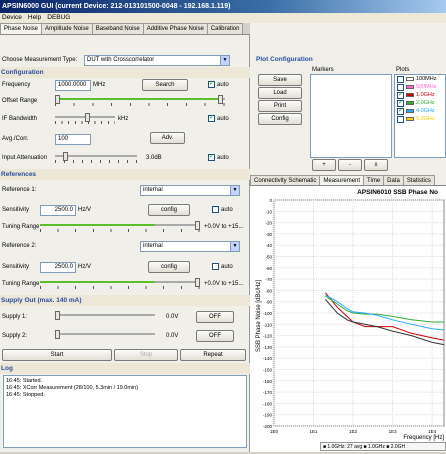  Describe the element at coordinates (285, 180) in the screenshot. I see `tab-connectivity: Connectivity Schematic` at that location.